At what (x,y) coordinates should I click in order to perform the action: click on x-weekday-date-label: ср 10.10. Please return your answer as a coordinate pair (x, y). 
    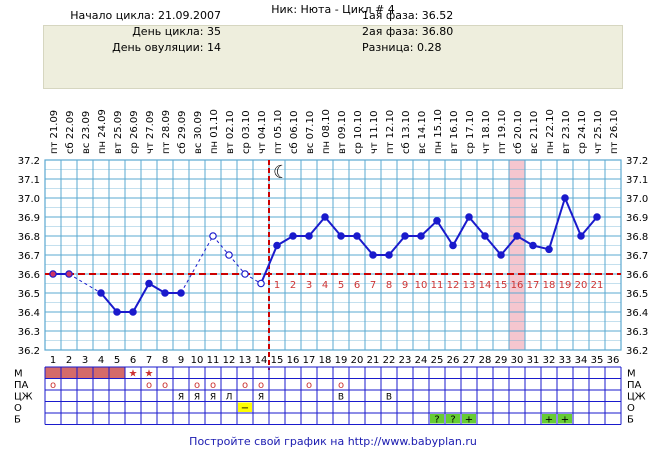
    Looking at the image, I should click on (358, 132).